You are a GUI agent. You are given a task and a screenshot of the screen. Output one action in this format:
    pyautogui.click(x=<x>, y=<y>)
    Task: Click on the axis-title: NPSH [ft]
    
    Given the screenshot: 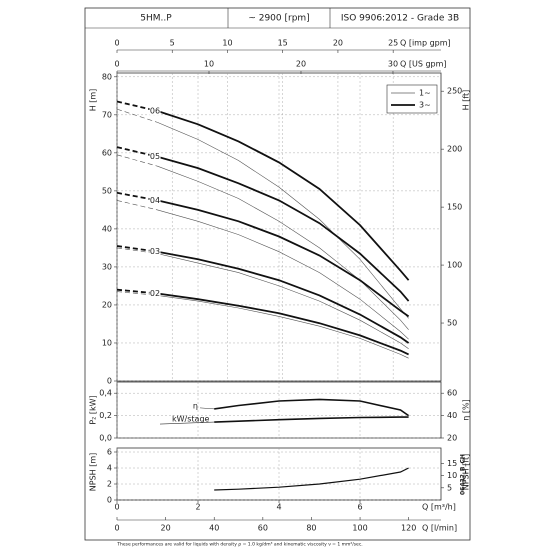 What is the action you would take?
    pyautogui.click(x=466, y=472)
    